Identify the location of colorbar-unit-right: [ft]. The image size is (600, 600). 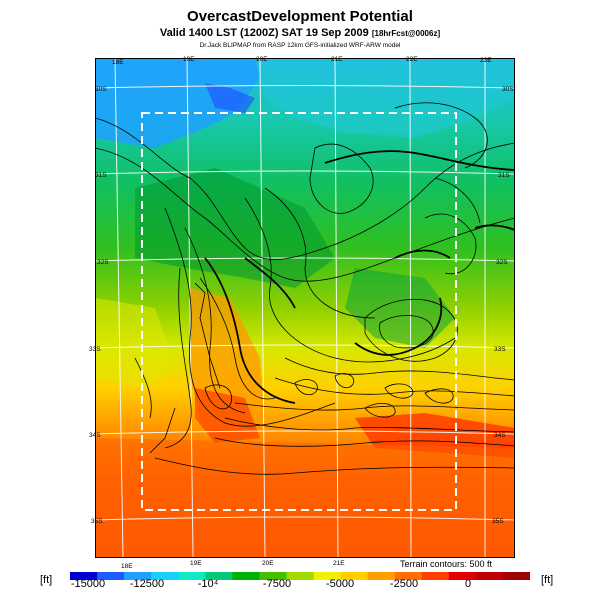
(547, 580).